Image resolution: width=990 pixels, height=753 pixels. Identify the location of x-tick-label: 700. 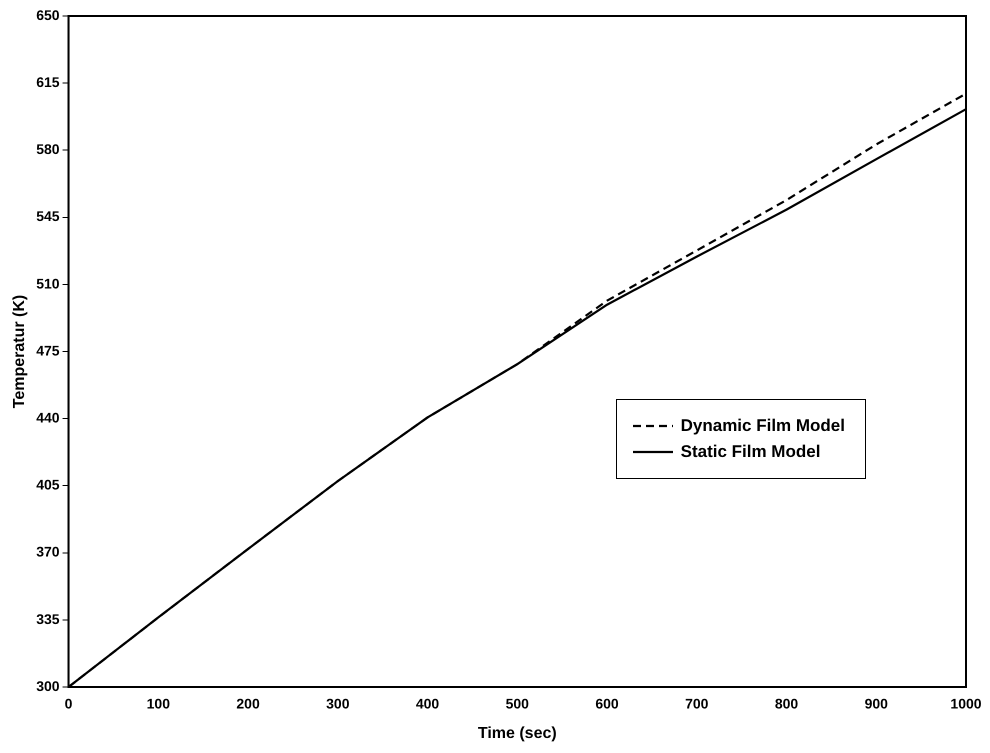
(697, 703).